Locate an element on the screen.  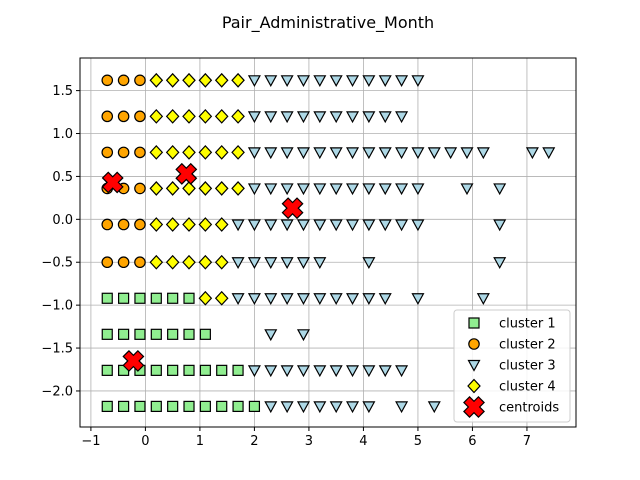
y-tick-label: 0.0 is located at coordinates (62, 220).